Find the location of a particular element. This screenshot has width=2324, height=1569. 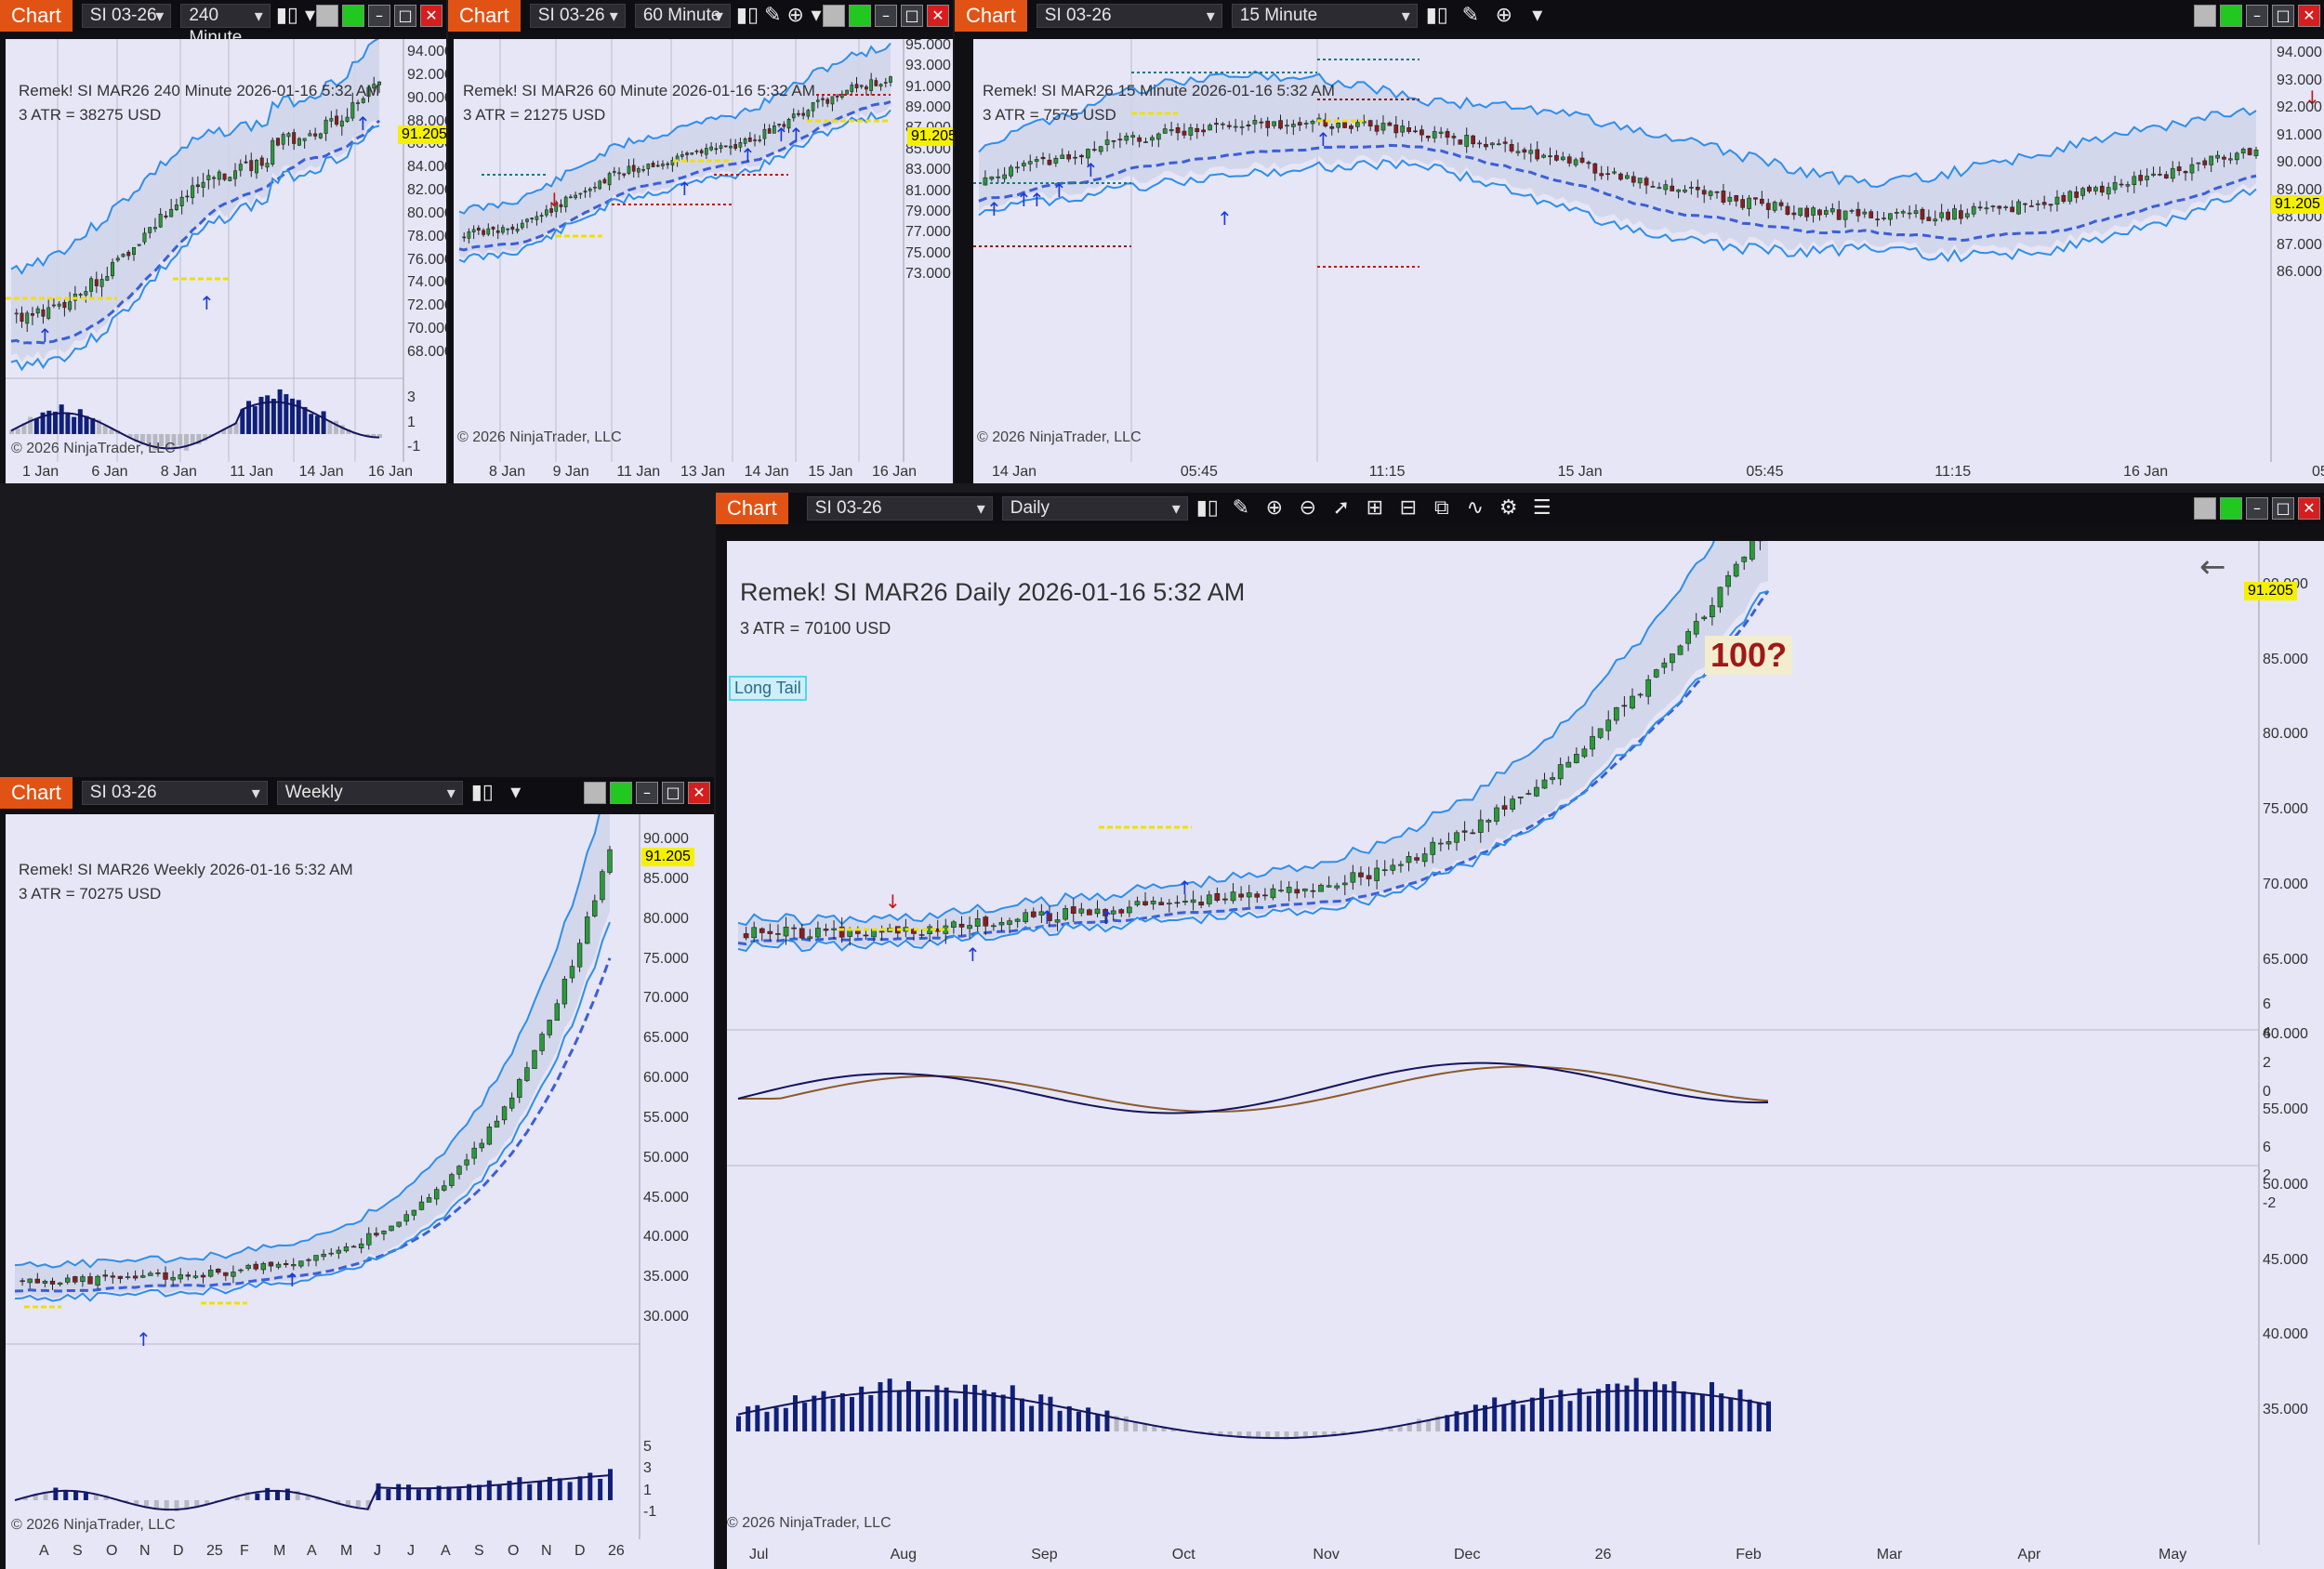

interval-selector: Daily is located at coordinates (1094, 508).